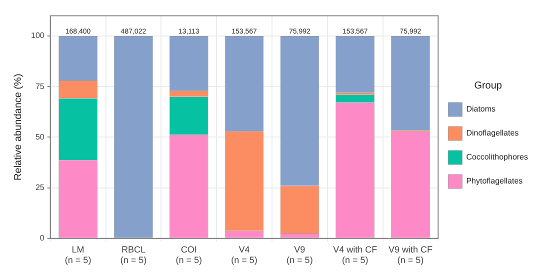 The image size is (550, 277). Describe the element at coordinates (492, 133) in the screenshot. I see `legend-label: Dinoflagellates` at that location.